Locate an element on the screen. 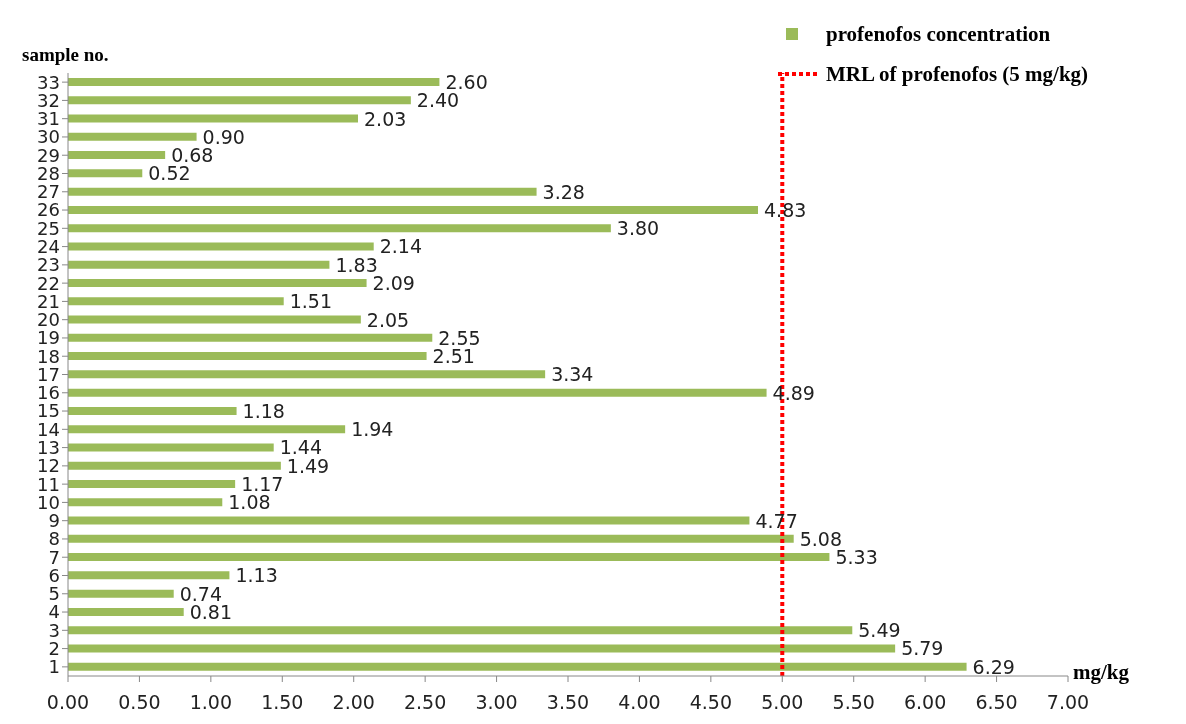 The width and height of the screenshot is (1186, 724). x-tick-label: 6.00 is located at coordinates (925, 702).